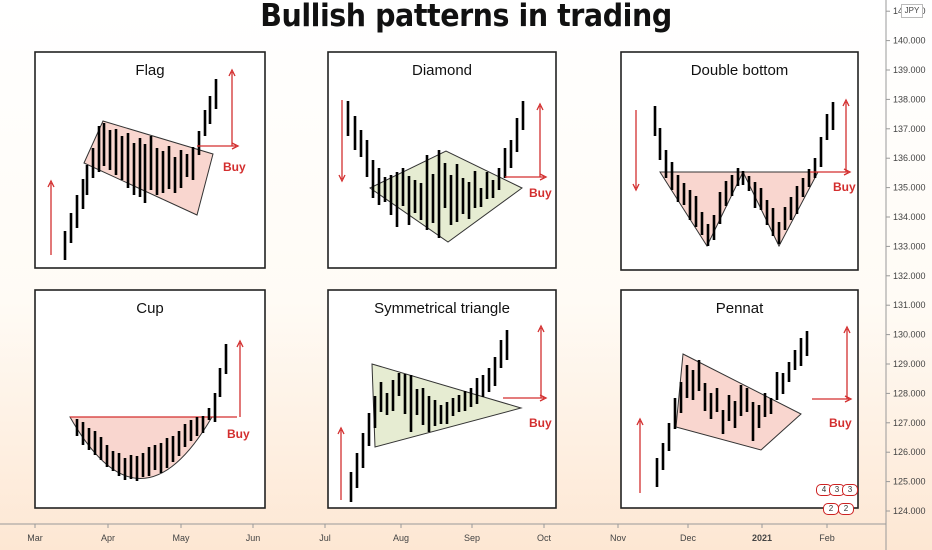 The height and width of the screenshot is (550, 932). I want to click on x-tick-label: May, so click(181, 538).